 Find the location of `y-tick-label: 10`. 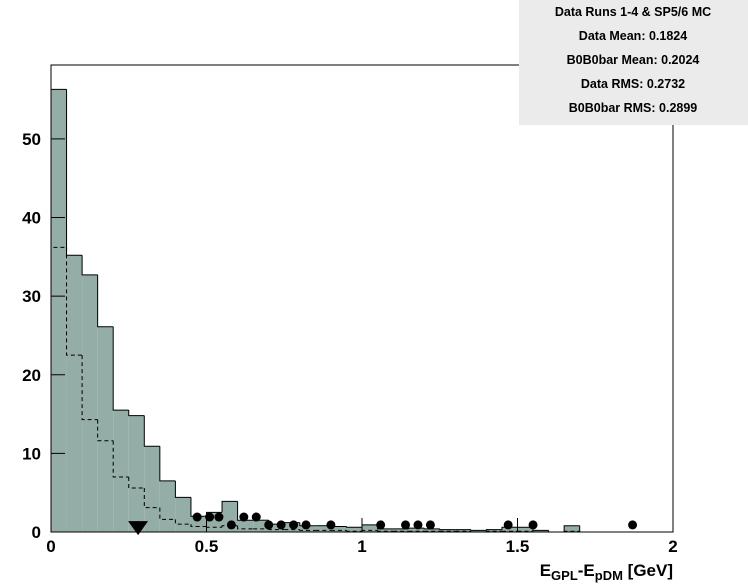

y-tick-label: 10 is located at coordinates (31, 453).